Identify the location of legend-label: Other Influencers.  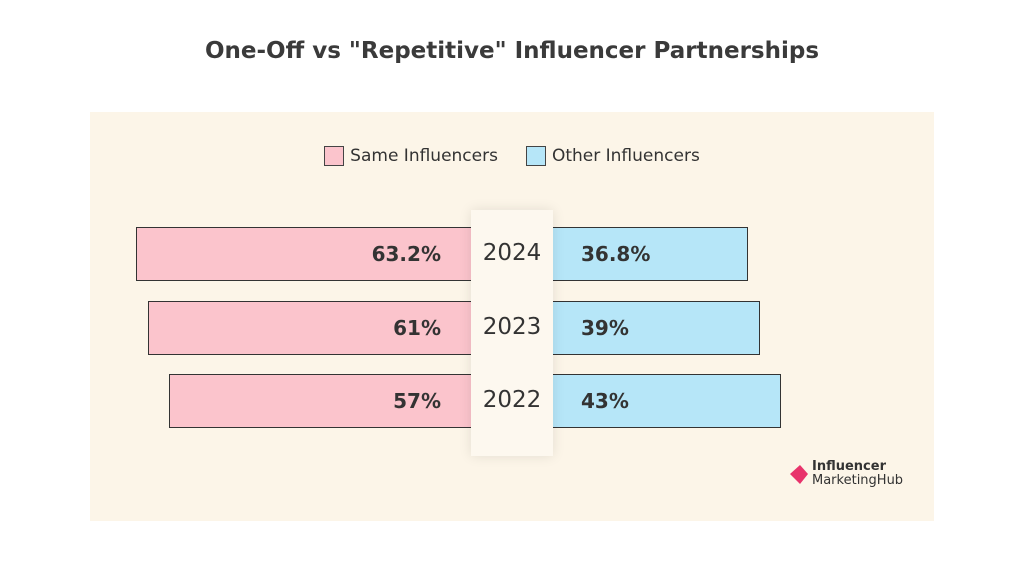
(625, 156).